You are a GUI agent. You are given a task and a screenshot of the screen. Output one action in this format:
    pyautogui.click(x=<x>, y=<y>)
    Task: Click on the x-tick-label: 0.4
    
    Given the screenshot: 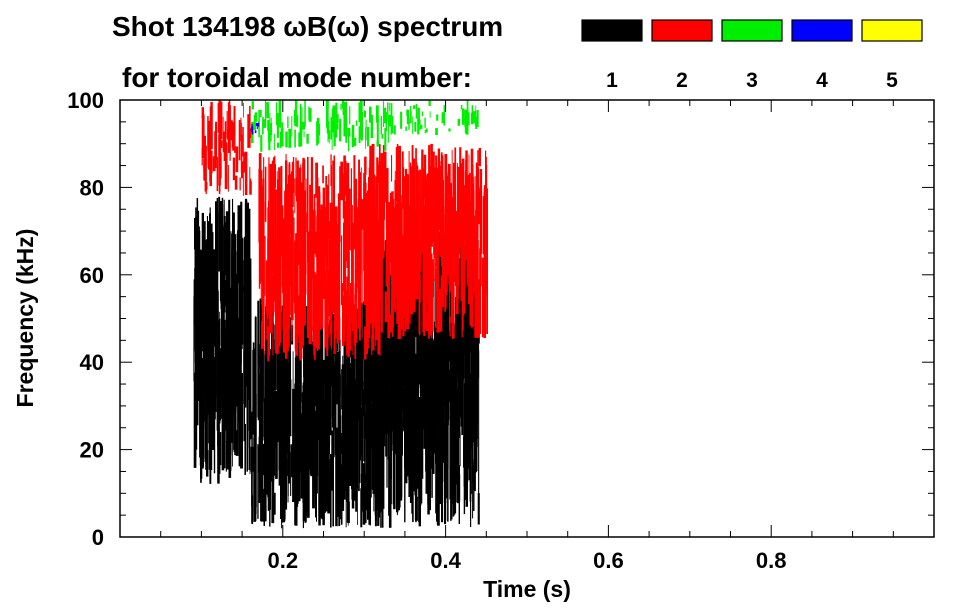 What is the action you would take?
    pyautogui.click(x=445, y=560)
    